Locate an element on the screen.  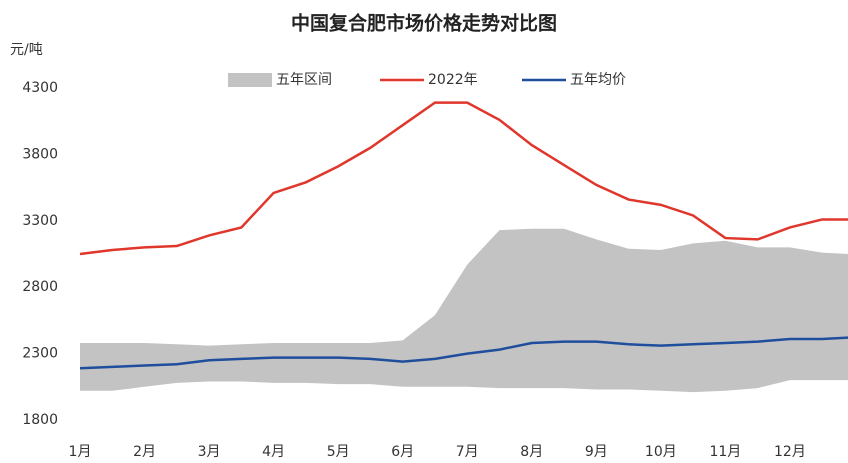
x-tick-label: 6月 is located at coordinates (402, 452).